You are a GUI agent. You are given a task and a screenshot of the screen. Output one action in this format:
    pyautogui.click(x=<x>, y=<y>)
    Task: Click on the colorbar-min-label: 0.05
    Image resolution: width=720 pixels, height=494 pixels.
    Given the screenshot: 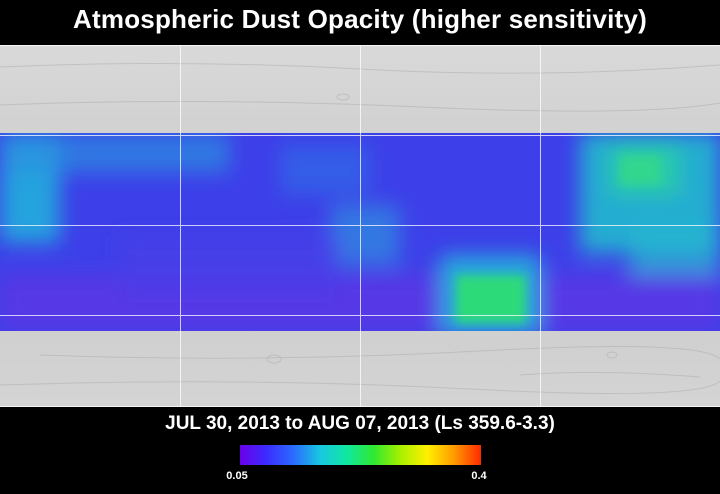 What is the action you would take?
    pyautogui.click(x=237, y=476)
    